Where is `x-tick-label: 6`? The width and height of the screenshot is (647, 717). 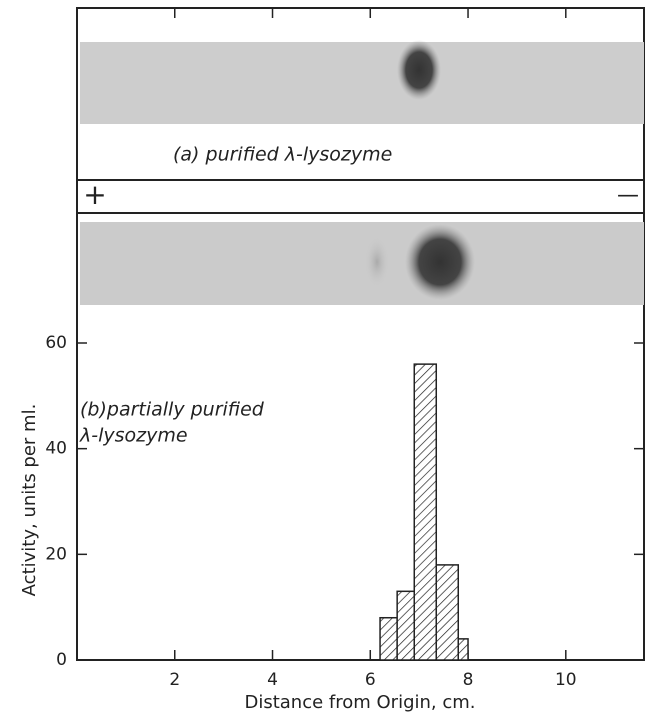
x-tick-label: 6 is located at coordinates (370, 680).